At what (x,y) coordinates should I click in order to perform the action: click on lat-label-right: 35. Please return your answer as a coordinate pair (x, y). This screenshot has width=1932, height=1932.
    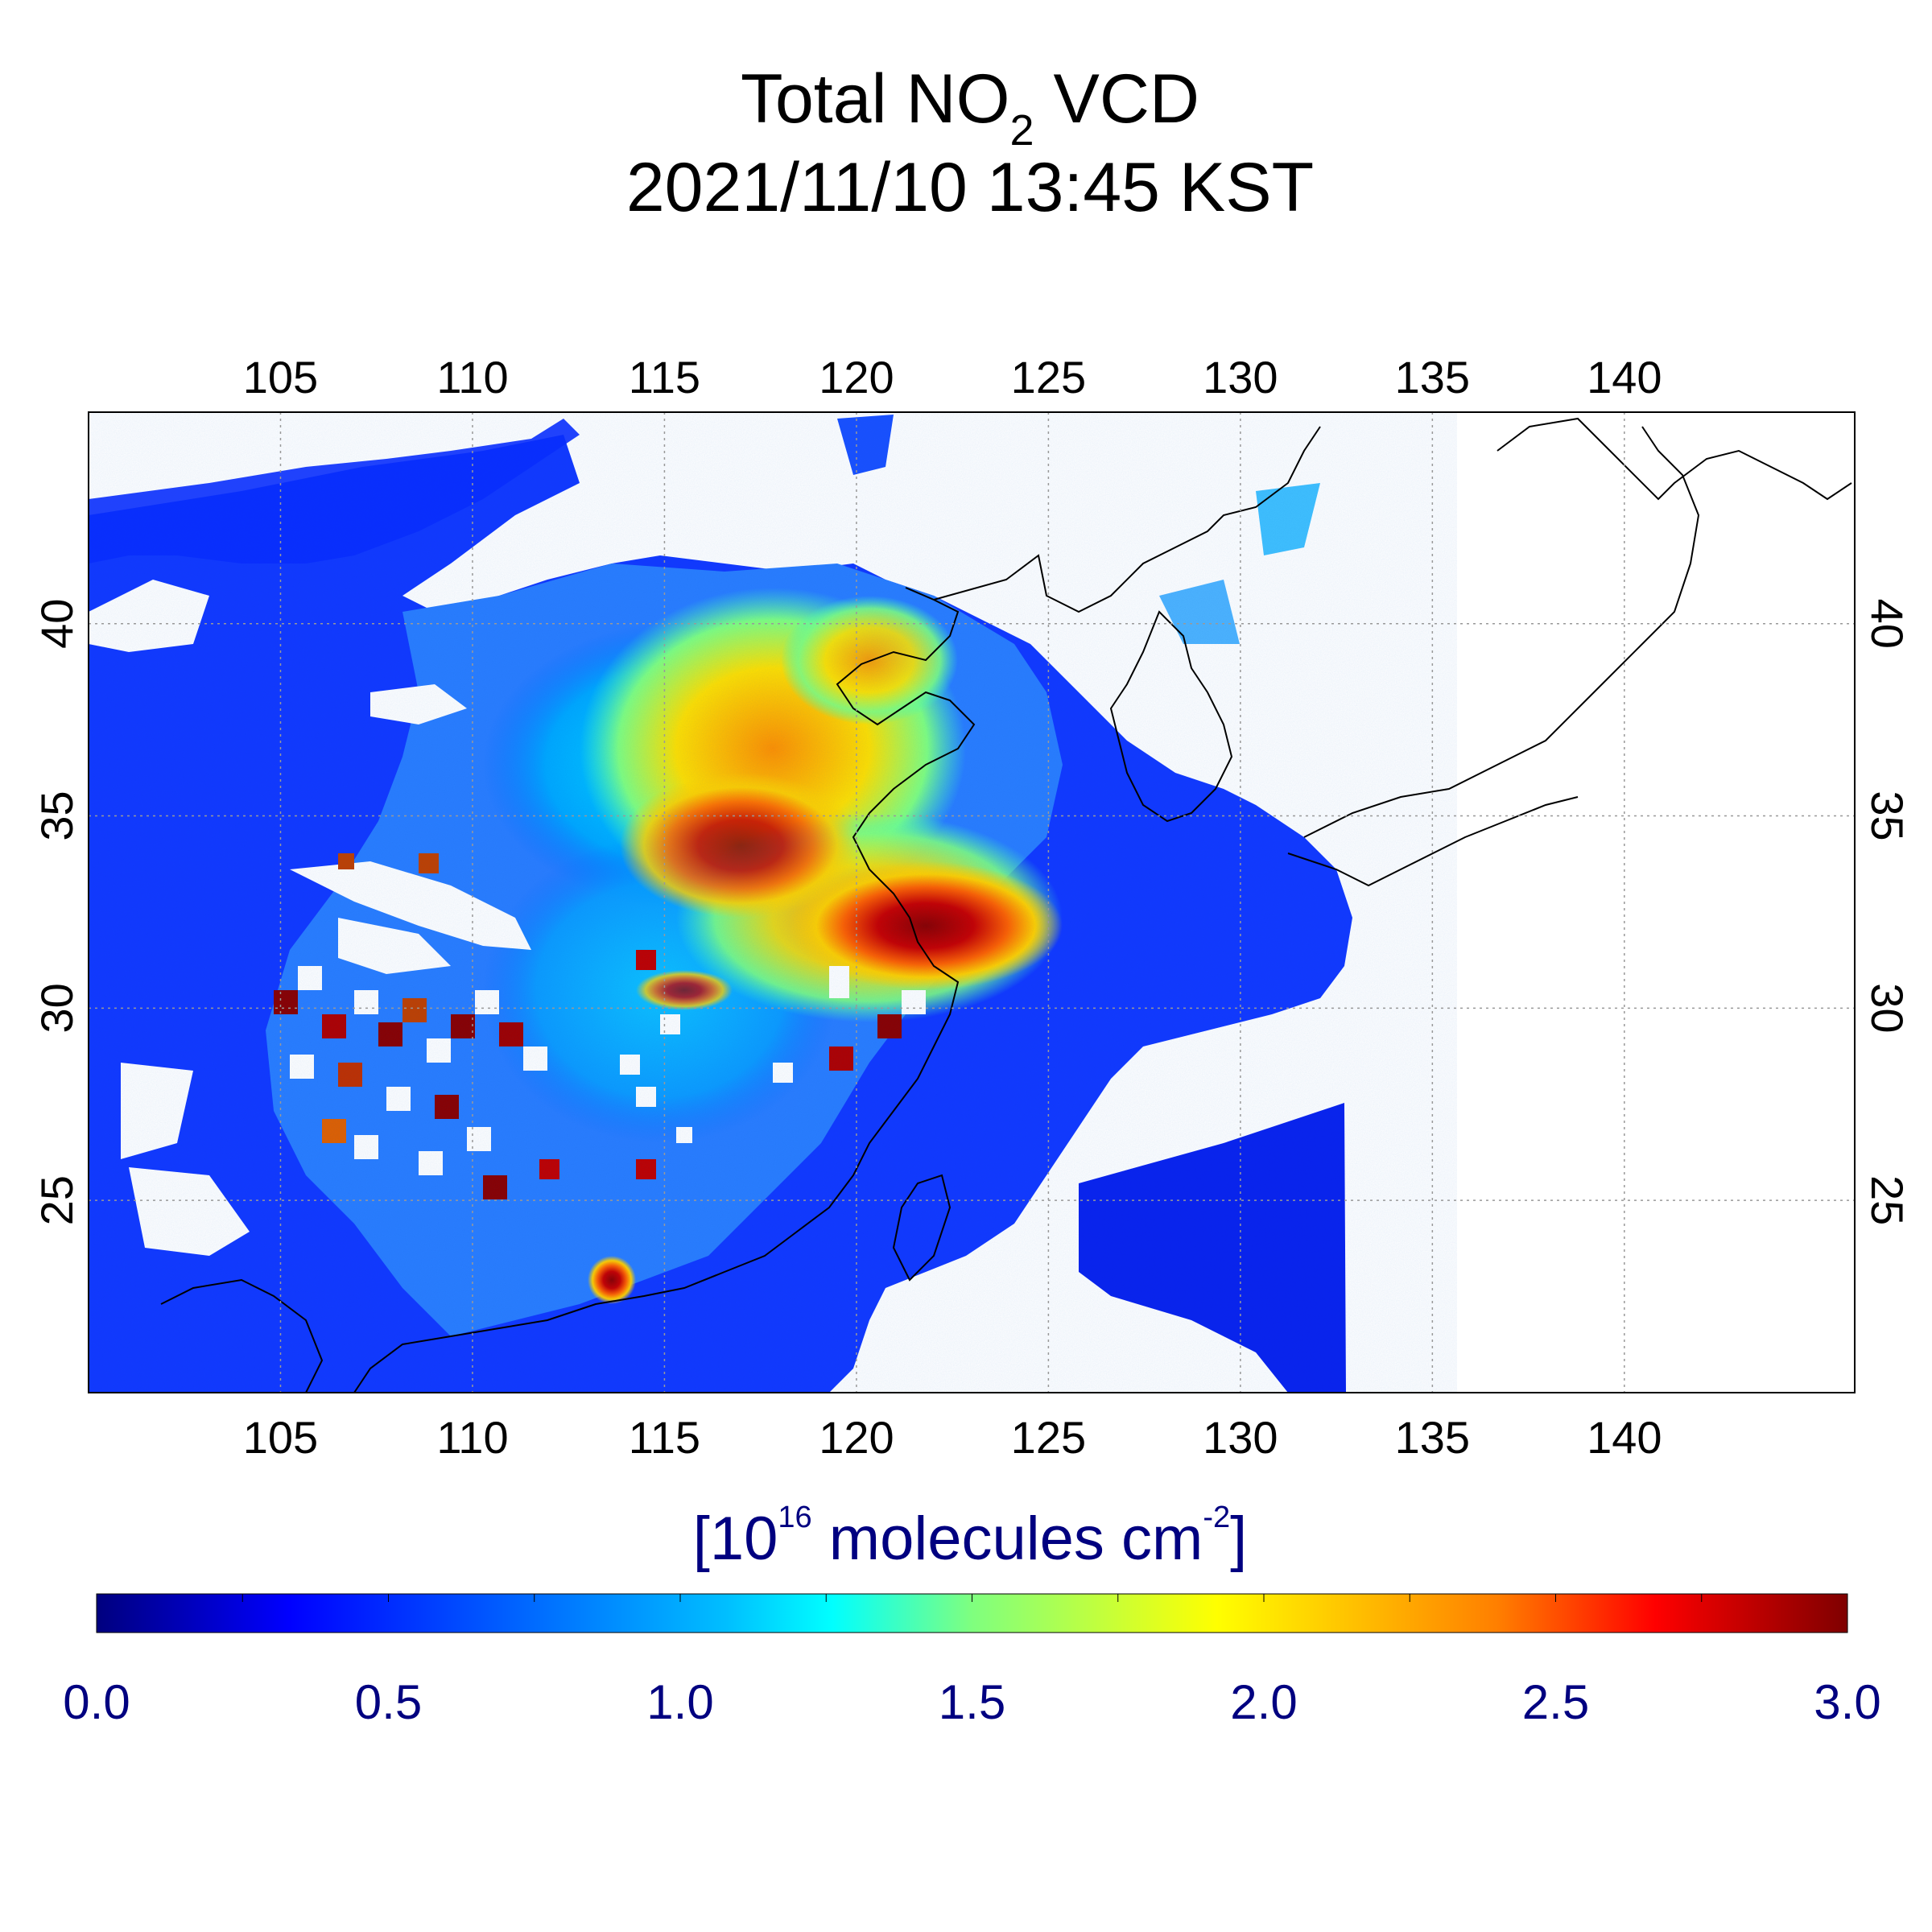
    Looking at the image, I should click on (1887, 815).